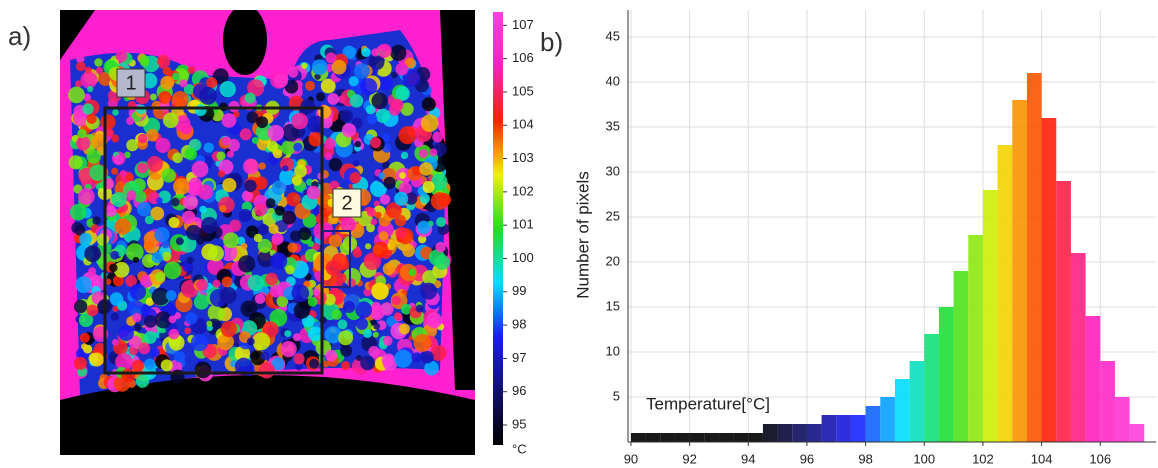  What do you see at coordinates (131, 83) in the screenshot?
I see `annotation-box` at bounding box center [131, 83].